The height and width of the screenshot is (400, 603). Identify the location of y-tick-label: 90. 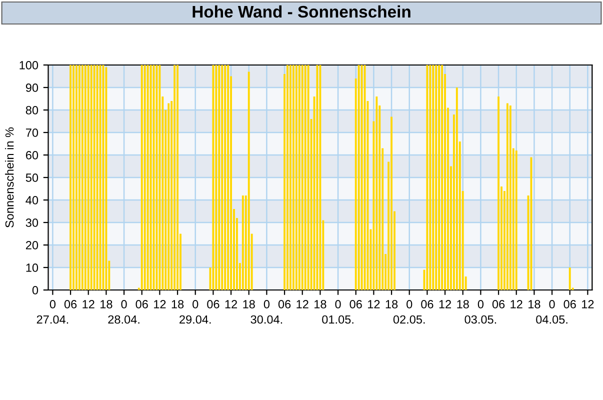
(32, 88).